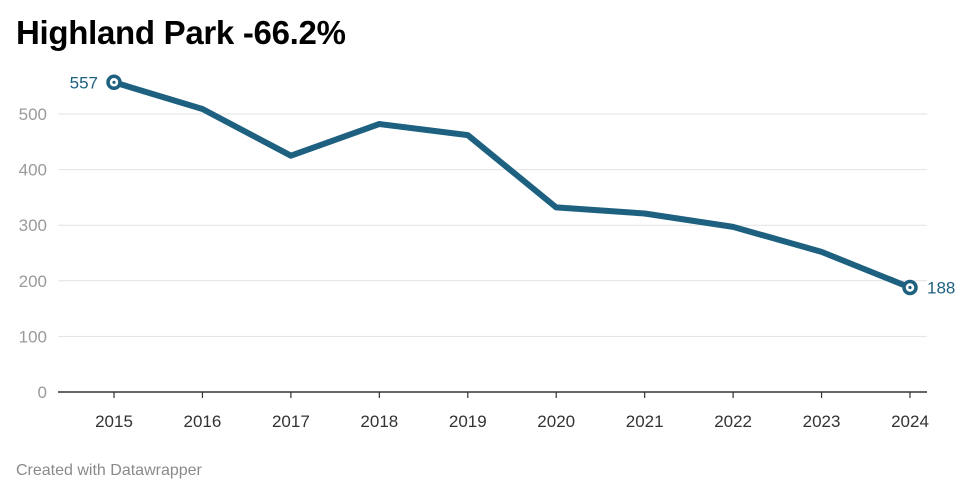  What do you see at coordinates (291, 421) in the screenshot?
I see `x-tick-label: 2017` at bounding box center [291, 421].